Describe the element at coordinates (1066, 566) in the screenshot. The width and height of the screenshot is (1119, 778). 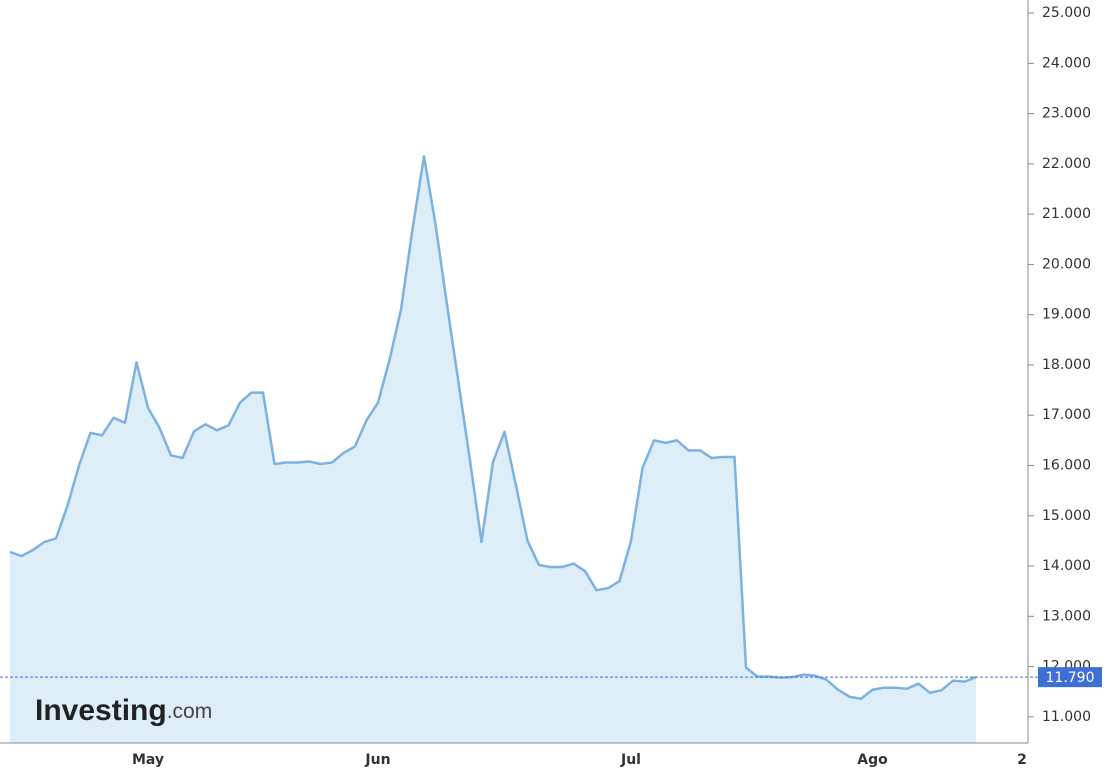
I see `y-tick-label: 14.000` at that location.